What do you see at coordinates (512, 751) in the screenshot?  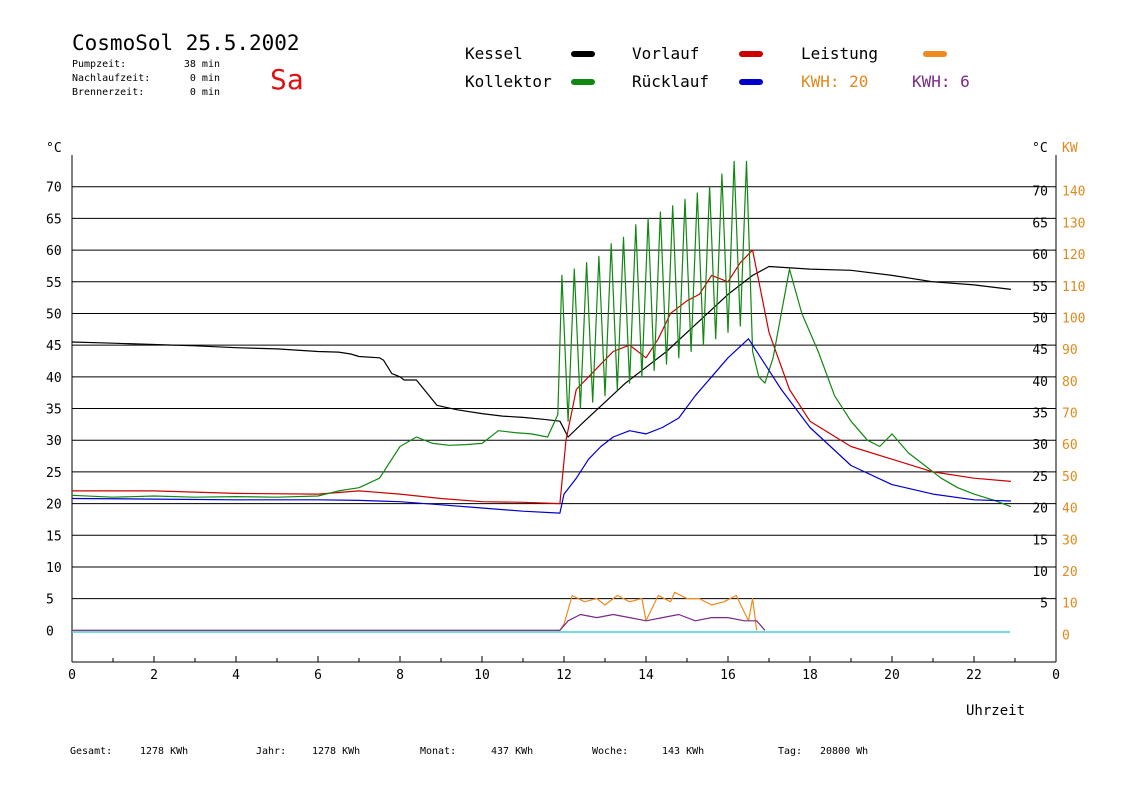 I see `footer-value: 437 KWh` at bounding box center [512, 751].